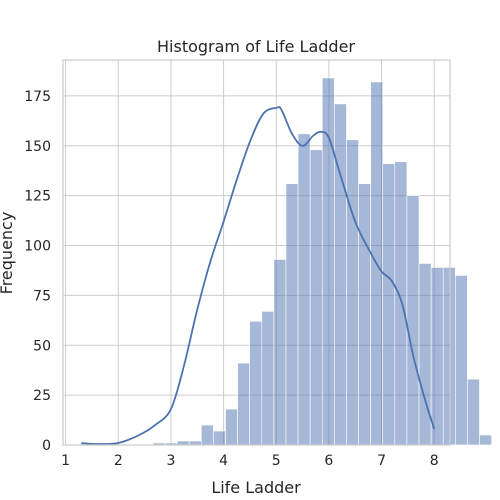  What do you see at coordinates (256, 487) in the screenshot?
I see `x-axis-label: Life Ladder` at bounding box center [256, 487].